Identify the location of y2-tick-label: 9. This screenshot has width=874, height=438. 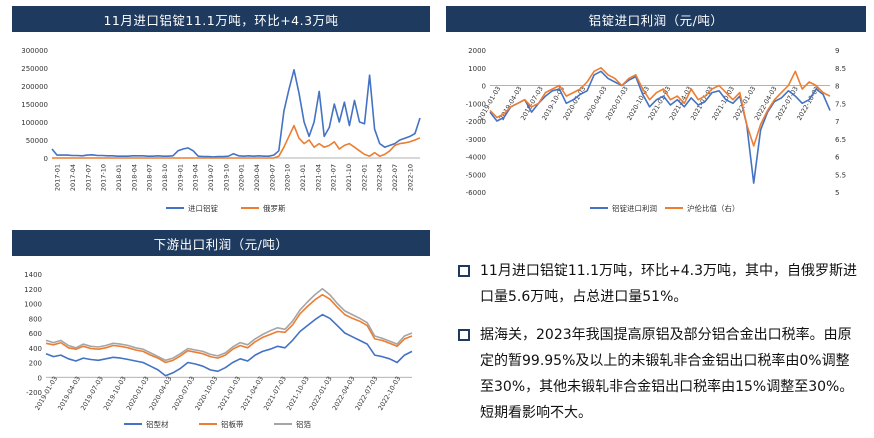
(837, 51).